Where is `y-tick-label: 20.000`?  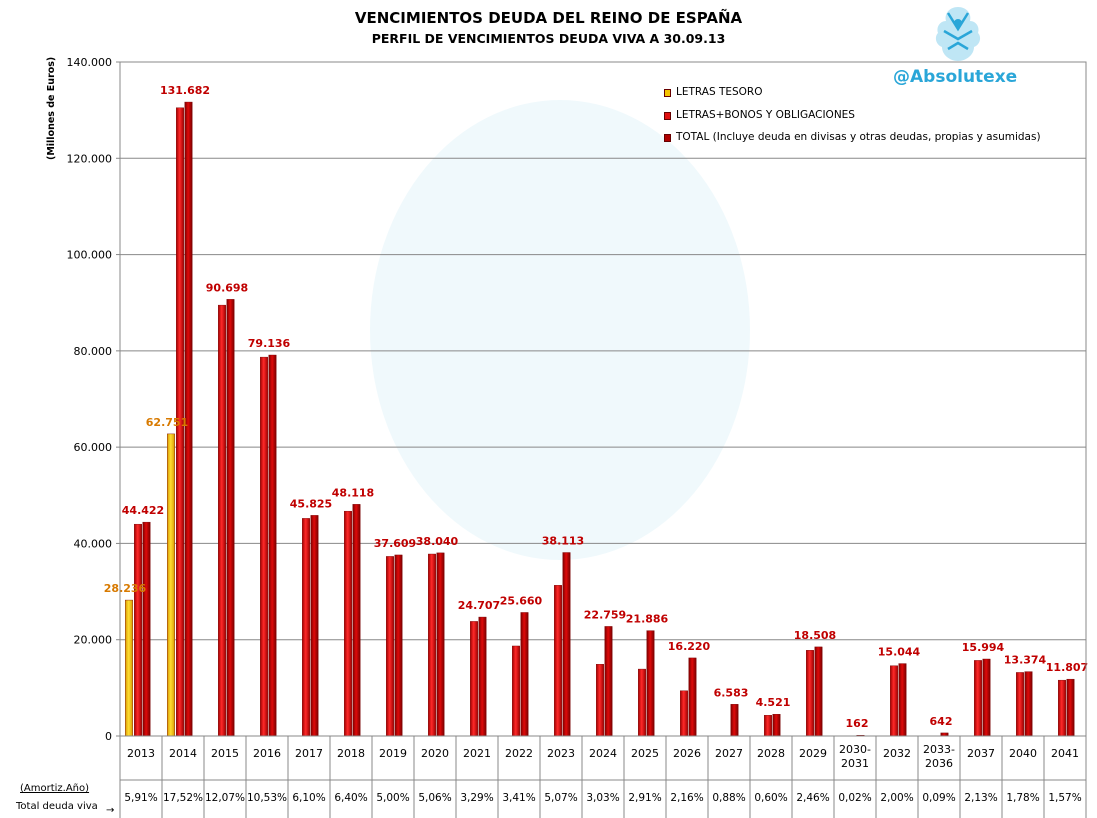
y-tick-label: 20.000 is located at coordinates (93, 640).